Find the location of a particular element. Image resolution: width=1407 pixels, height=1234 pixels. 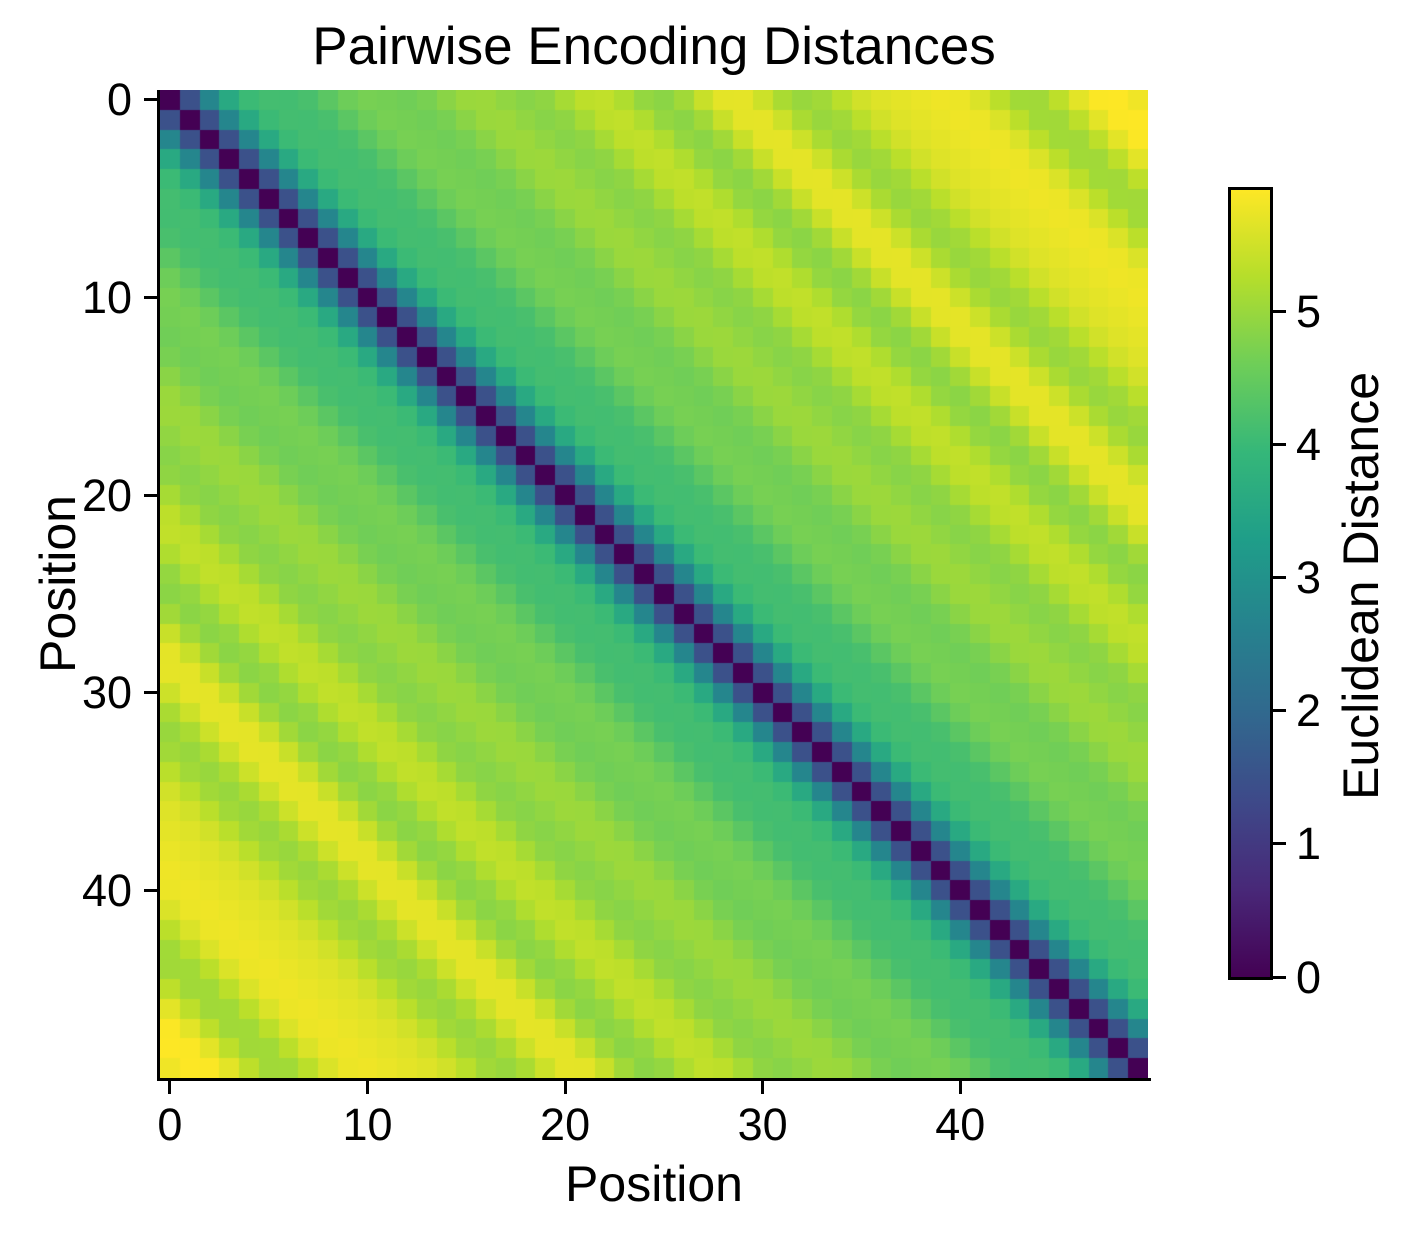

y-axis-label: Position is located at coordinates (58, 584).